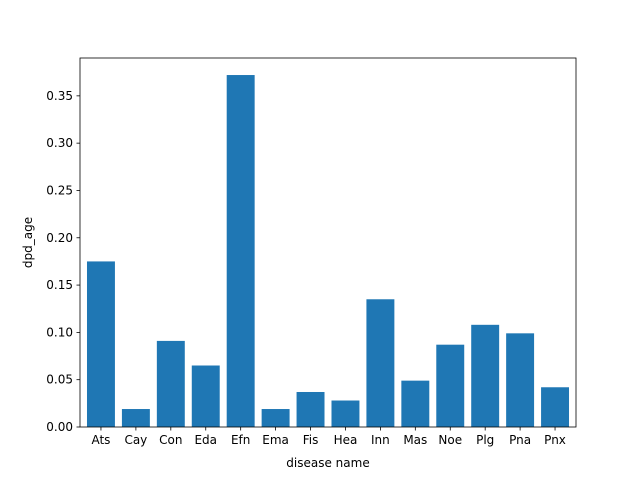  What do you see at coordinates (520, 440) in the screenshot?
I see `x-tick-label: Pna` at bounding box center [520, 440].